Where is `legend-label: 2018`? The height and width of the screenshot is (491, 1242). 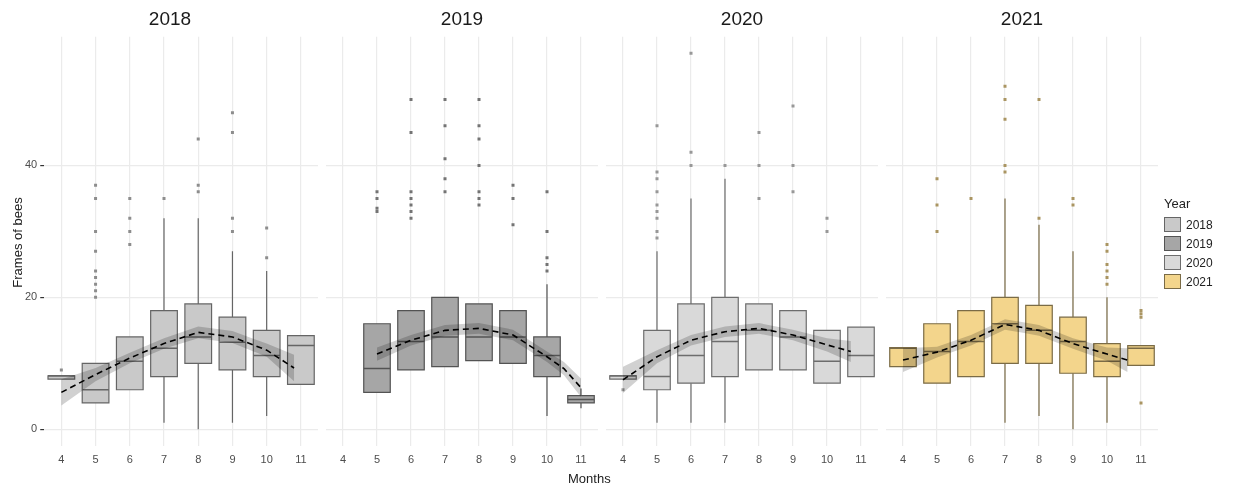 legend-label: 2018 is located at coordinates (1199, 224).